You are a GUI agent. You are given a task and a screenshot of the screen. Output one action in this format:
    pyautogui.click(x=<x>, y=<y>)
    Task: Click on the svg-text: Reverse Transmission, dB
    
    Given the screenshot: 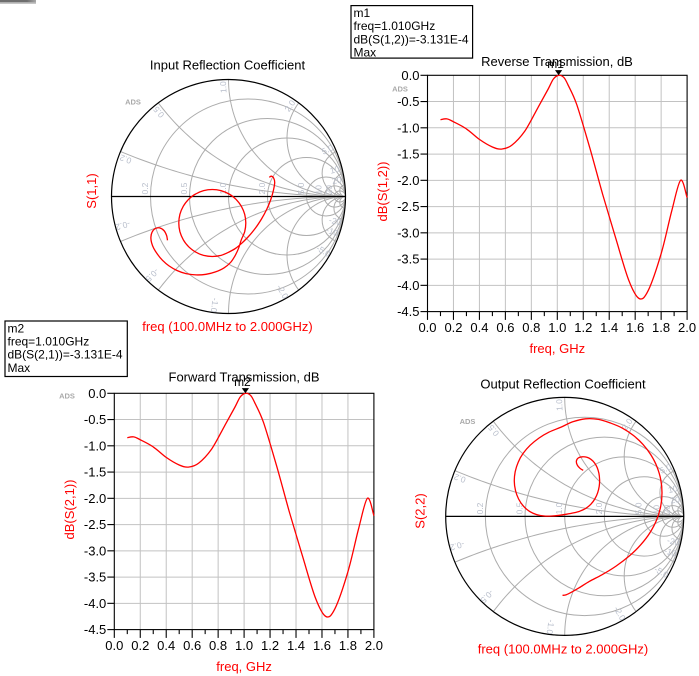 What is the action you would take?
    pyautogui.click(x=557, y=61)
    